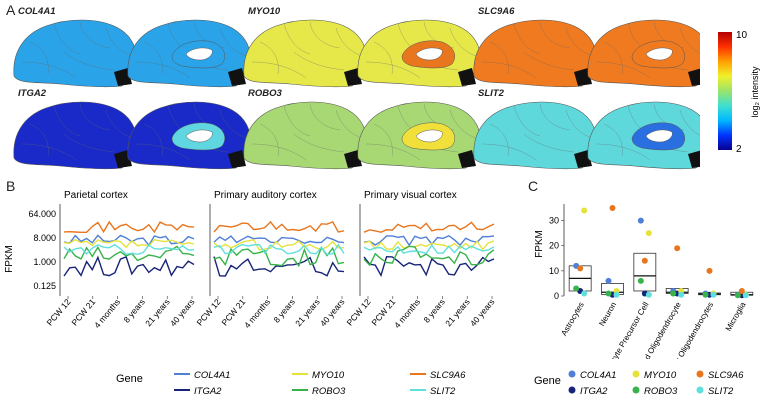 The height and width of the screenshot is (401, 768). I want to click on colorbar-title: log₂ intensity, so click(755, 92).